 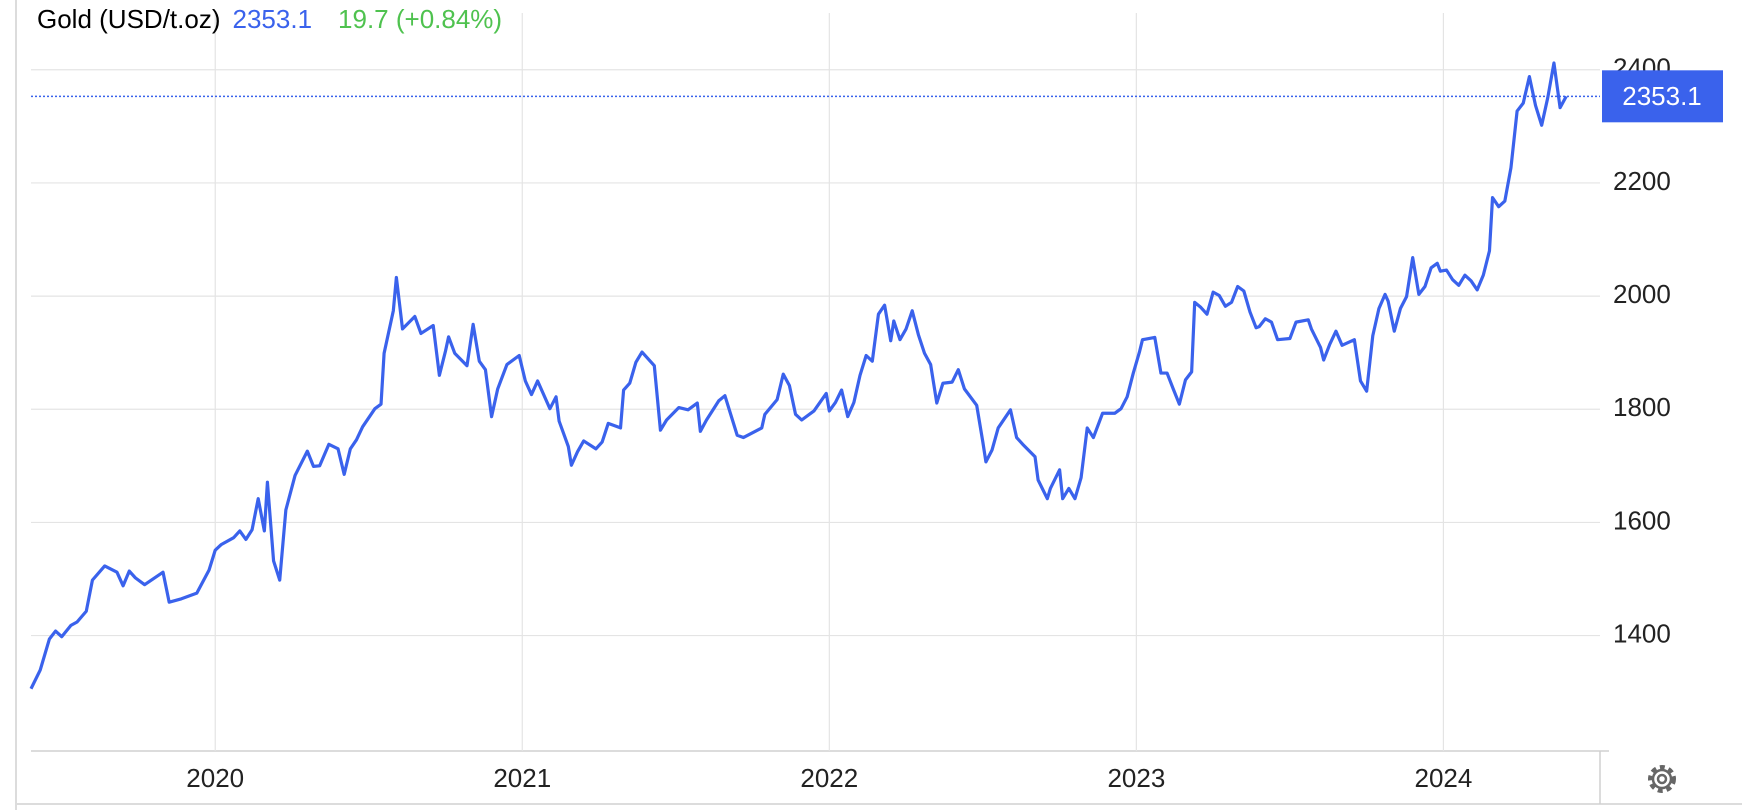 I want to click on header: Gold (USD/t.oz) 2353.1 19.7 (+0.84%), so click(x=275, y=19).